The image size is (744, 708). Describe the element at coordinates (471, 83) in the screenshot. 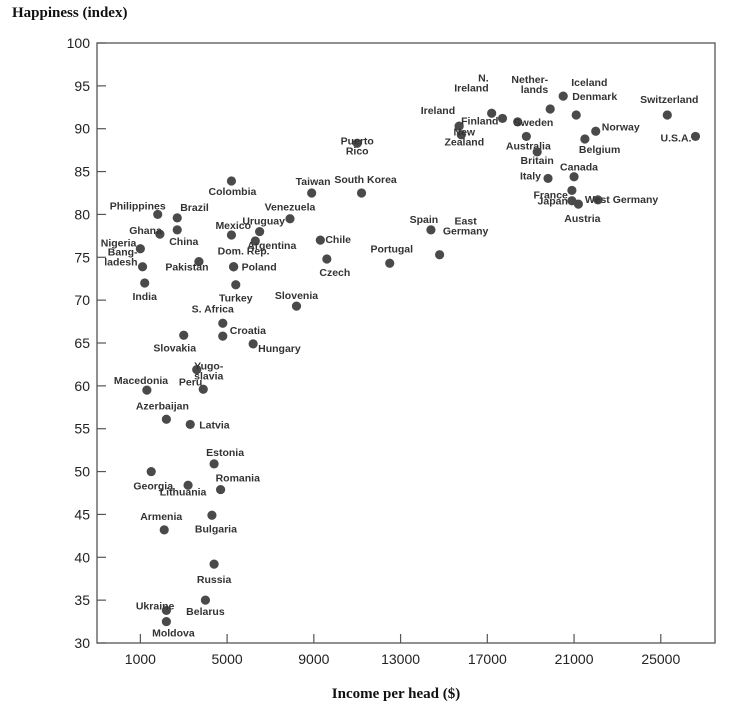

I see `point-label: N. Ireland` at that location.